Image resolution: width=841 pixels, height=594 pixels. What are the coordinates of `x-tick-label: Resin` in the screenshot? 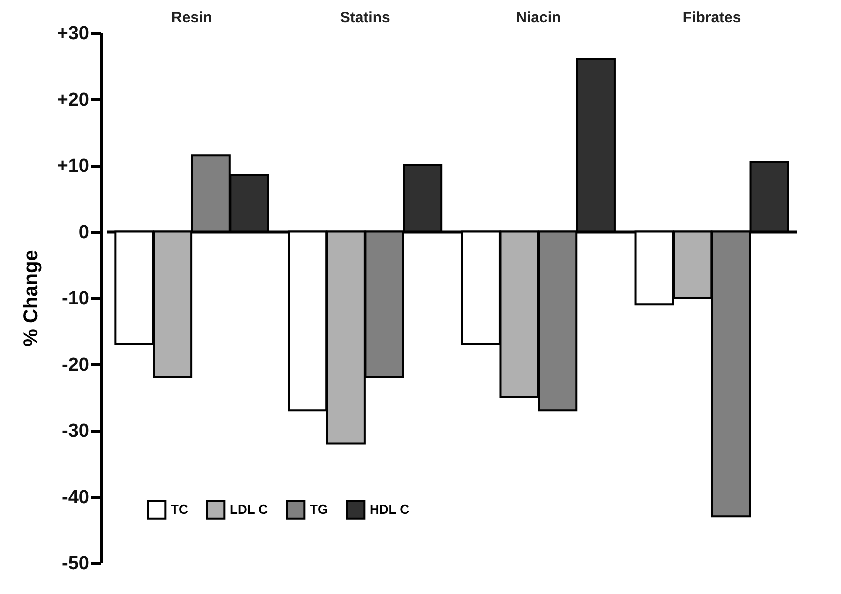 It's located at (192, 18).